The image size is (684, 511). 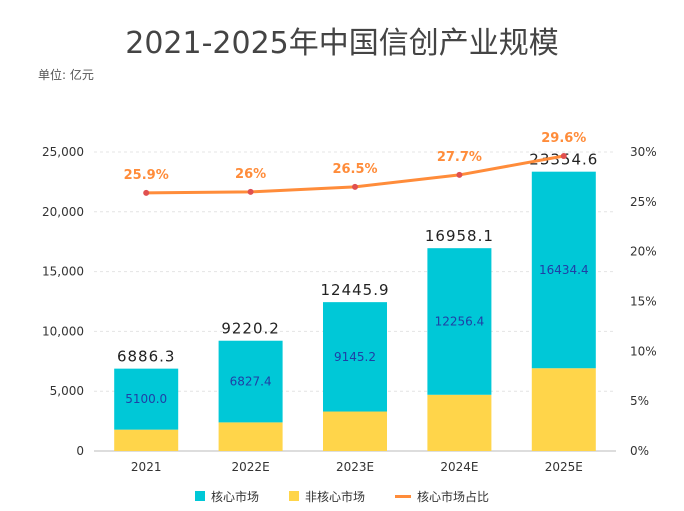 What do you see at coordinates (643, 351) in the screenshot?
I see `y2-tick-label: 10%` at bounding box center [643, 351].